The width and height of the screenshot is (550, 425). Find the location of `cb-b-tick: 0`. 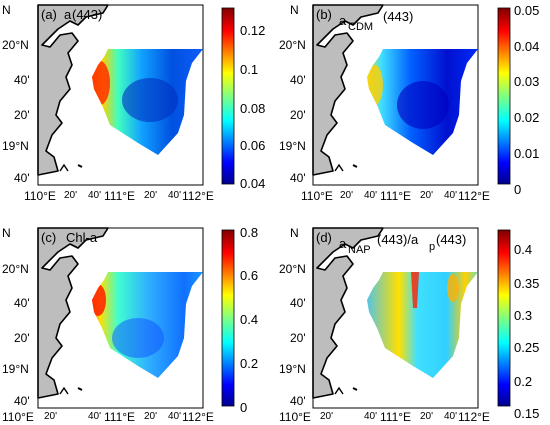

cb-b-tick: 0 is located at coordinates (517, 189).